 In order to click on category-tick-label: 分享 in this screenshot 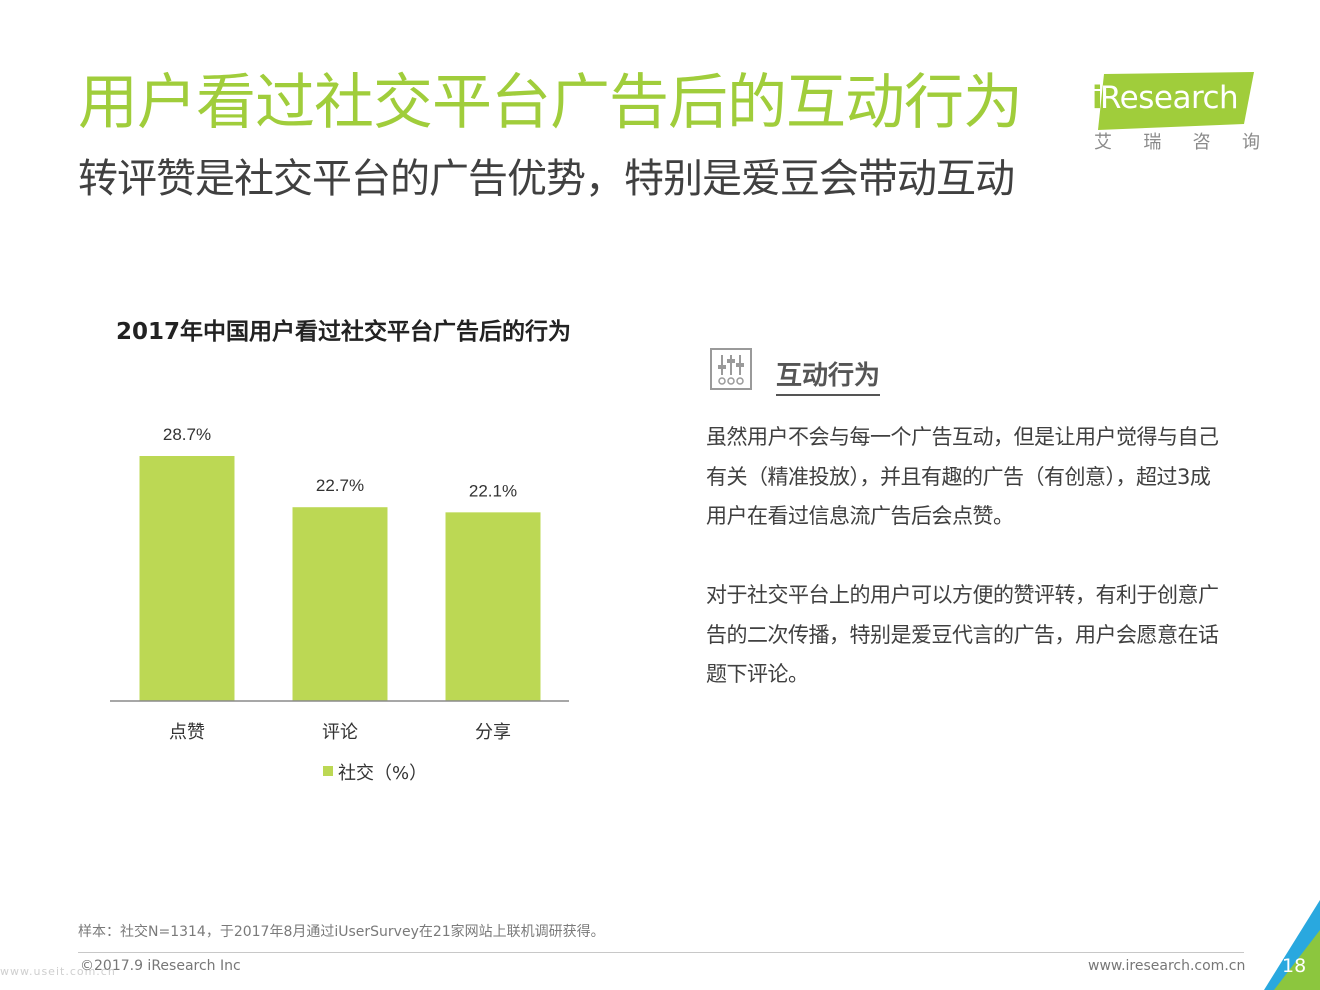, I will do `click(493, 732)`.